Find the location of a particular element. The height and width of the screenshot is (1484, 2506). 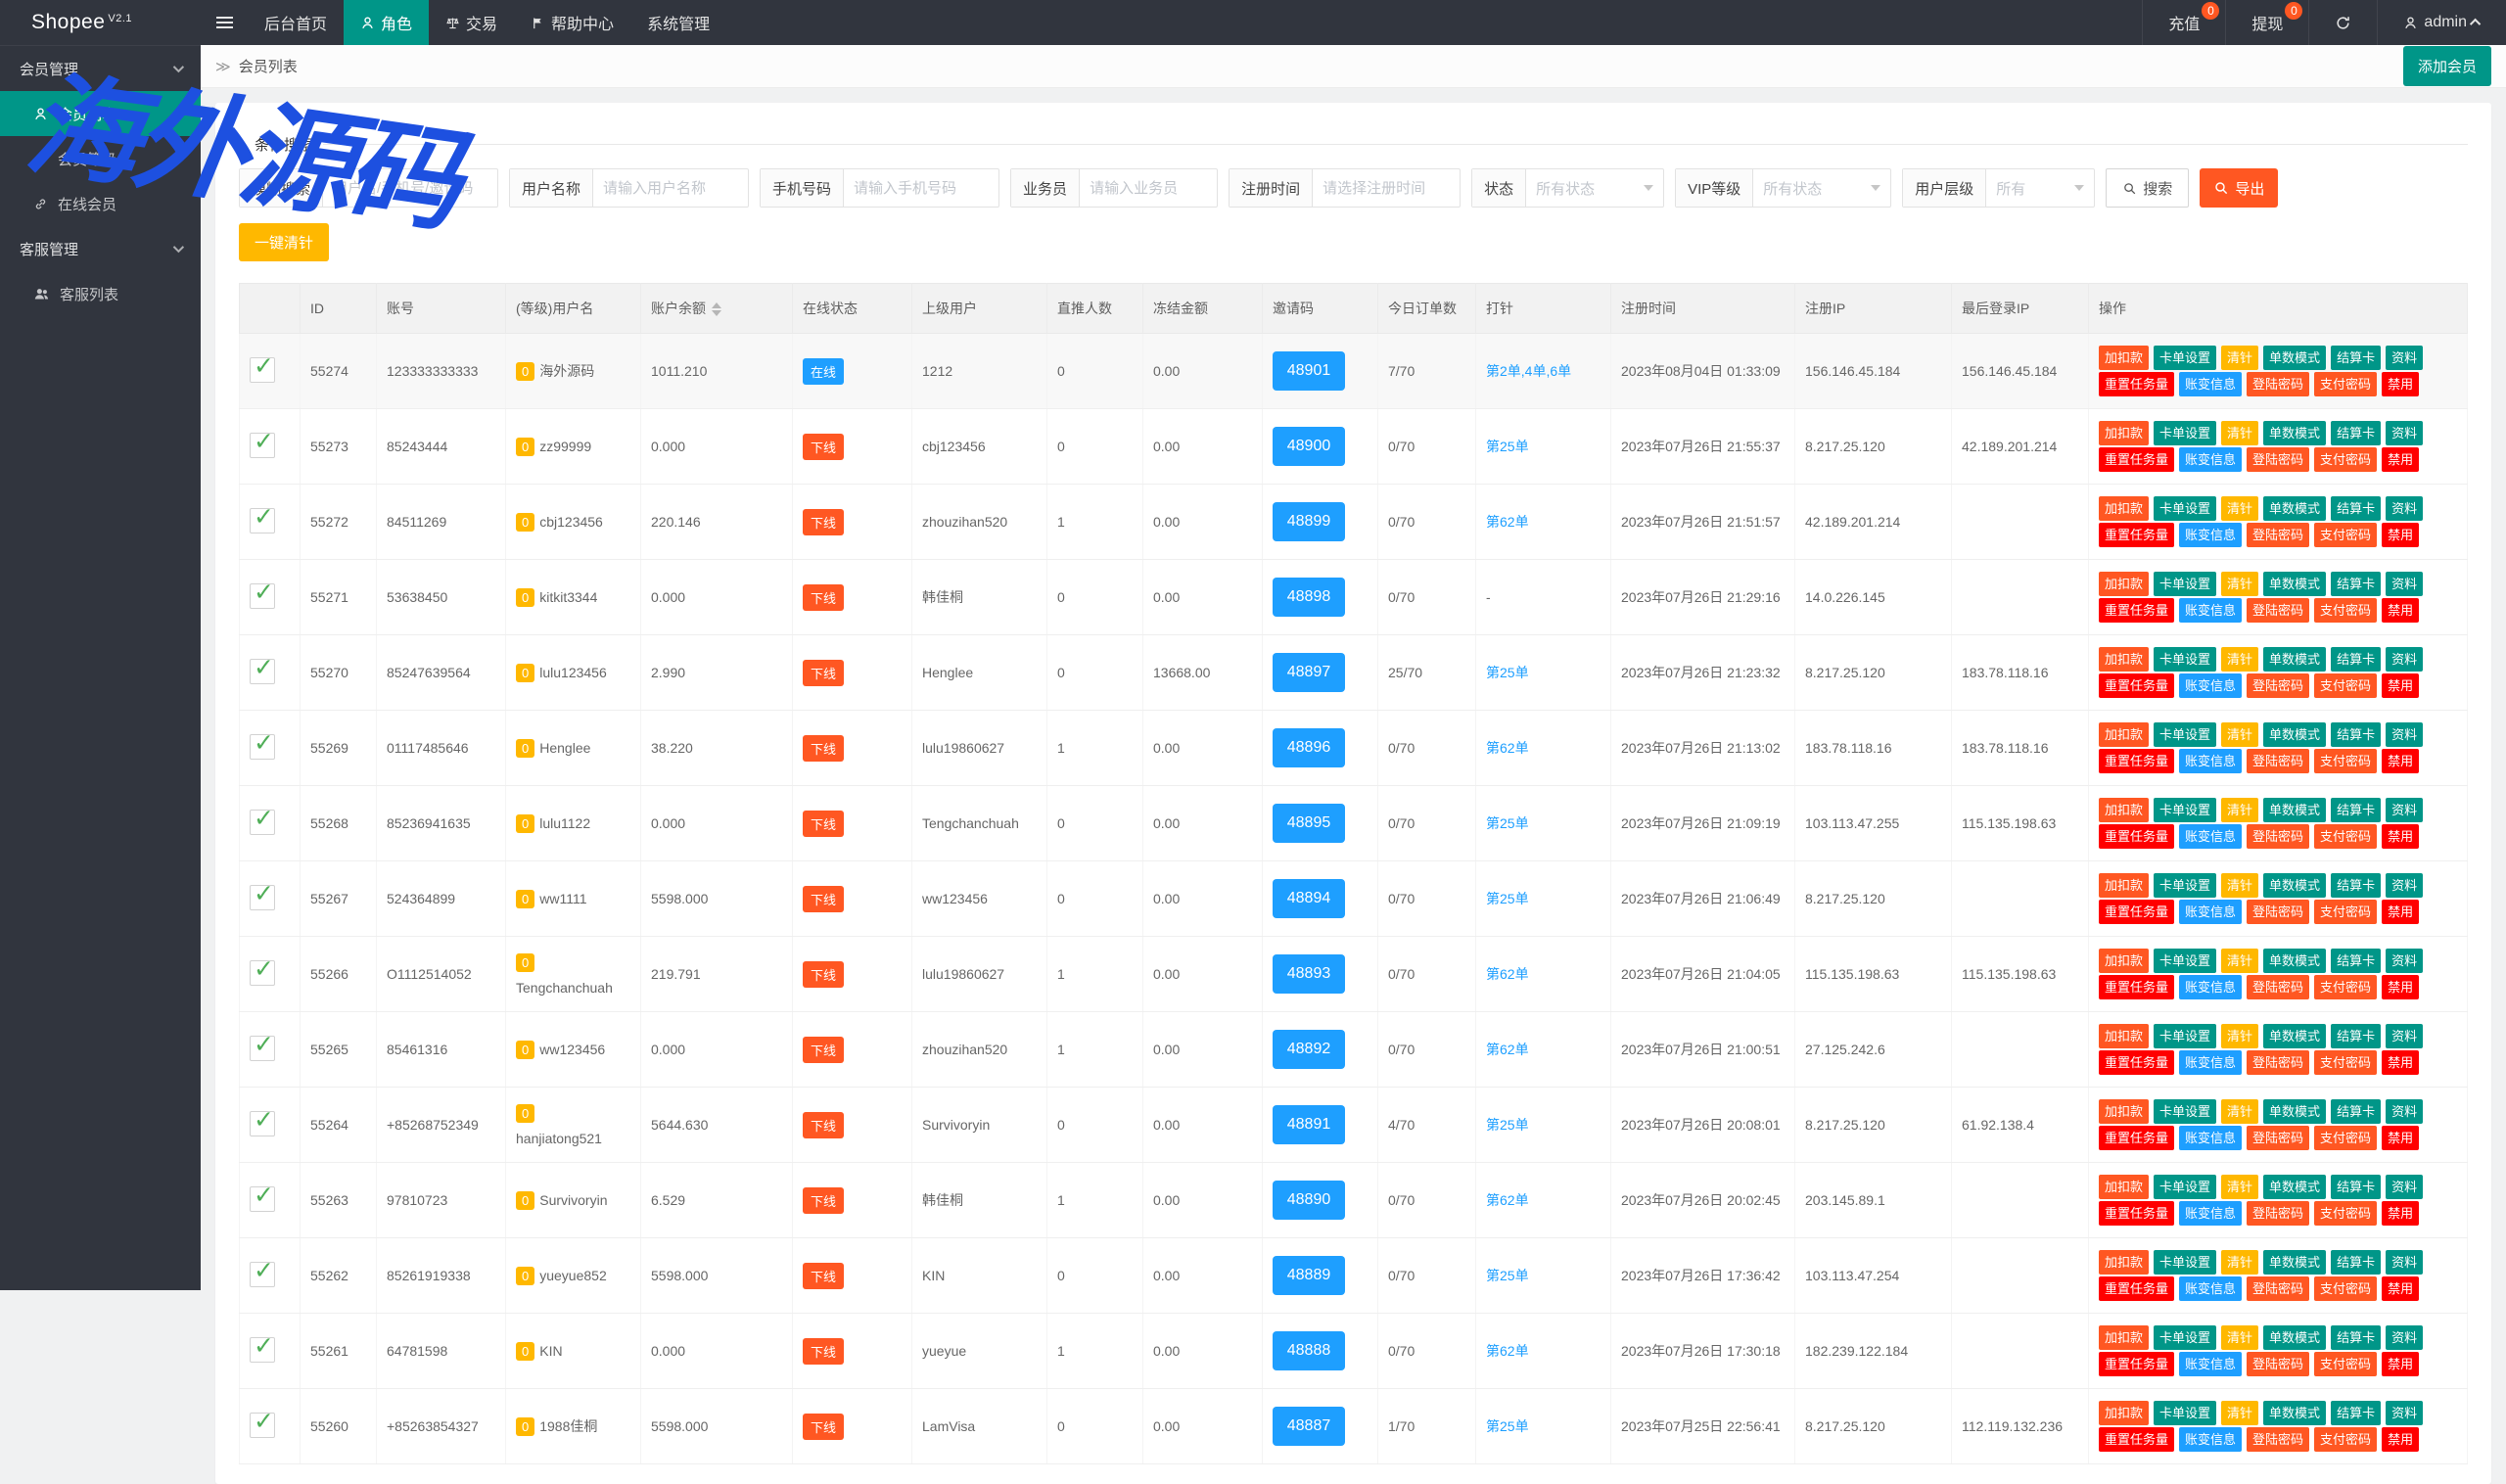

vip-level-select: 所有状态 is located at coordinates (1821, 188).